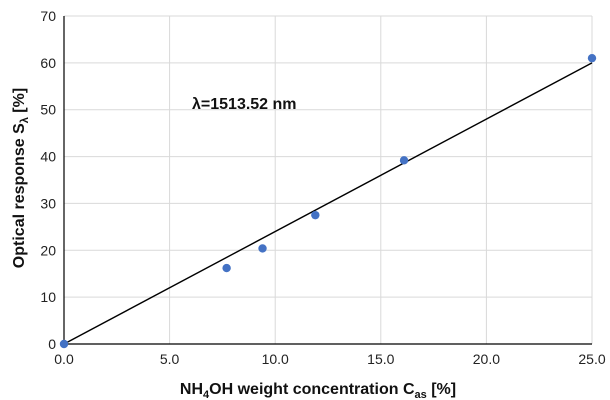 The width and height of the screenshot is (610, 400). Describe the element at coordinates (48, 250) in the screenshot. I see `y-tick-label: 20` at that location.